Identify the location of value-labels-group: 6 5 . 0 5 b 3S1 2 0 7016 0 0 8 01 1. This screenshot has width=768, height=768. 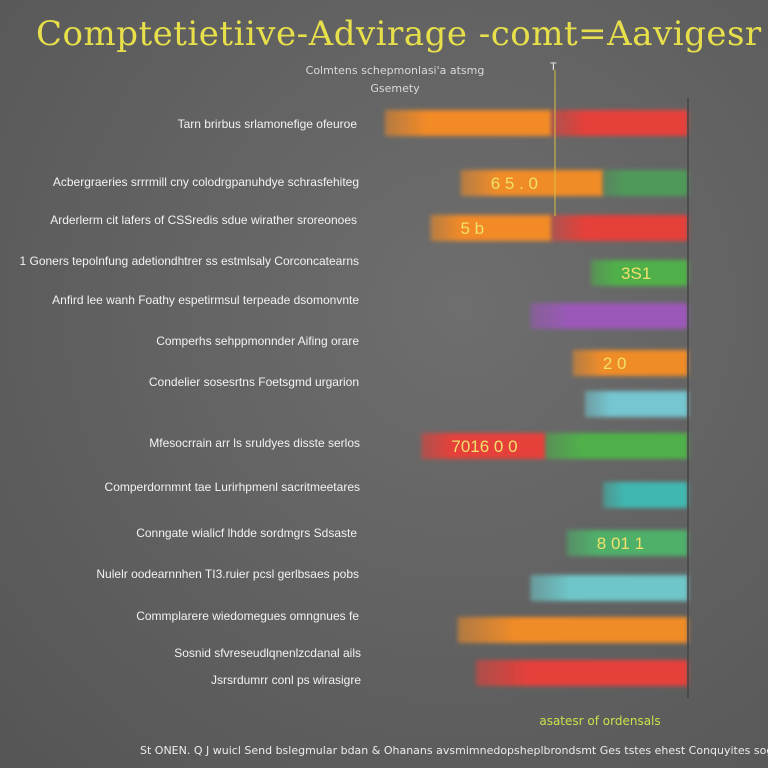
(551, 363).